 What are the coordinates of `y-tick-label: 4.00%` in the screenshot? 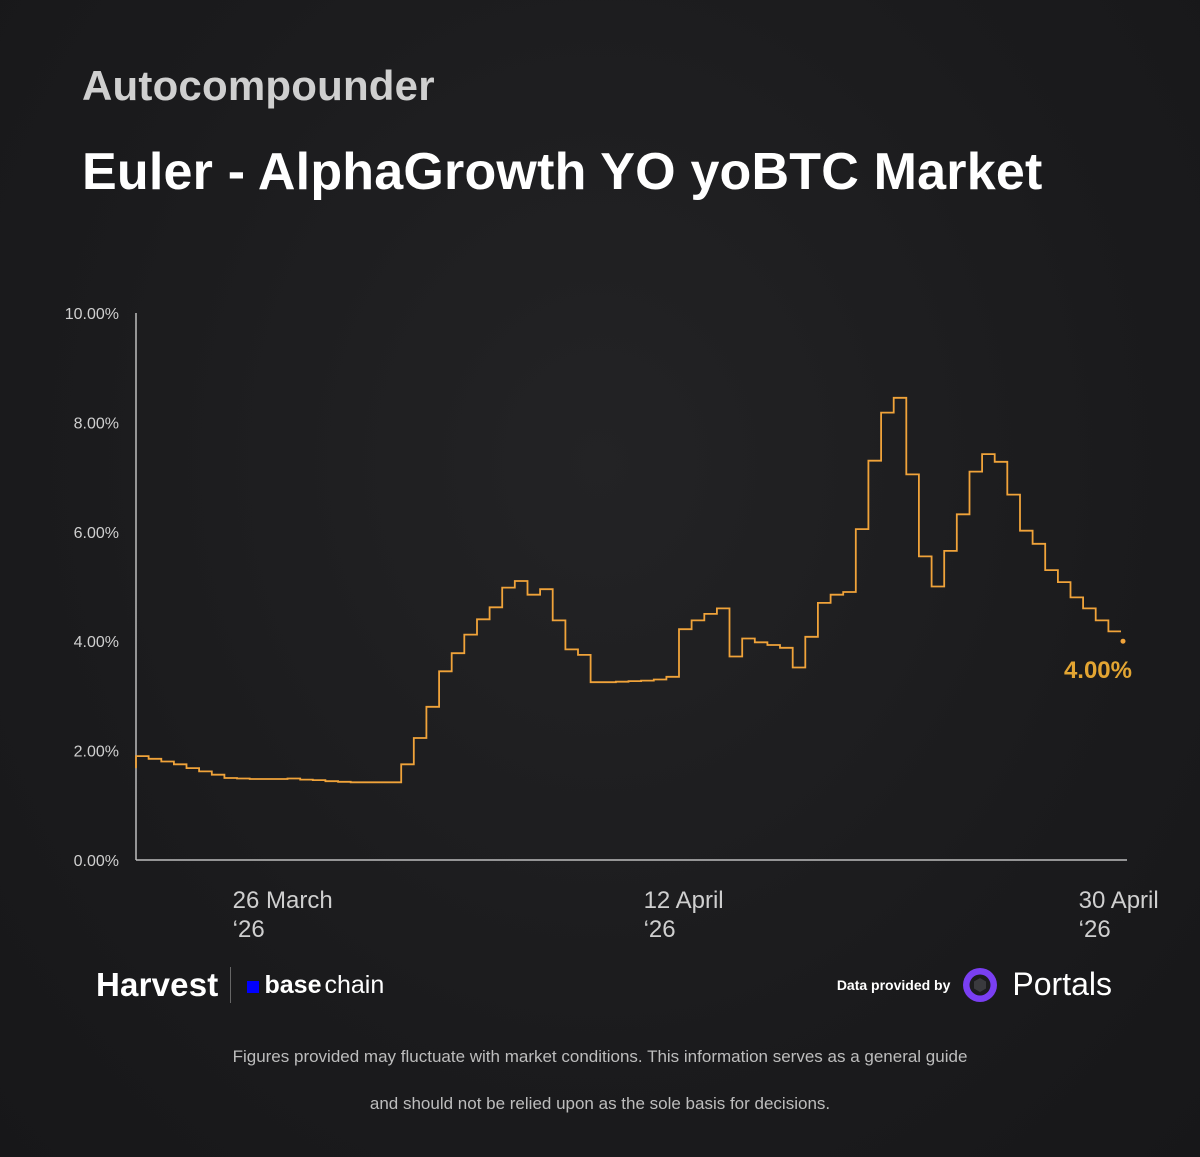 It's located at (96, 642).